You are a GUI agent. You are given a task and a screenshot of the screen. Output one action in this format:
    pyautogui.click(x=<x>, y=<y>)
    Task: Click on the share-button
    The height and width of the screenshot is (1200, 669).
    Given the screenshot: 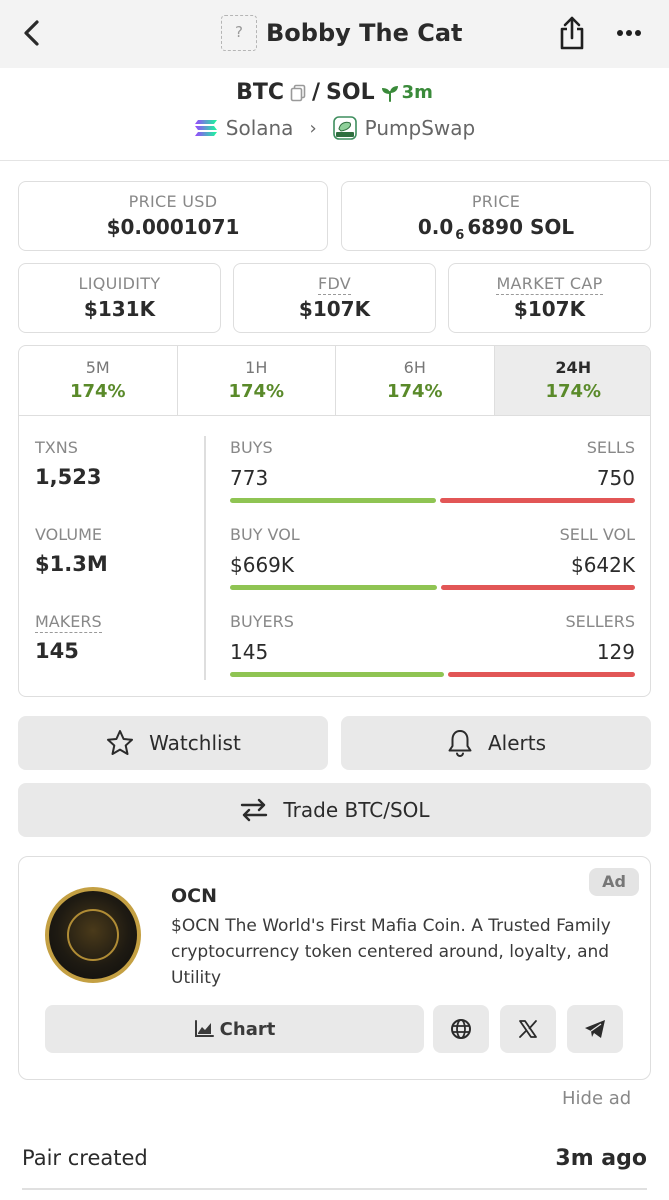 What is the action you would take?
    pyautogui.click(x=572, y=33)
    